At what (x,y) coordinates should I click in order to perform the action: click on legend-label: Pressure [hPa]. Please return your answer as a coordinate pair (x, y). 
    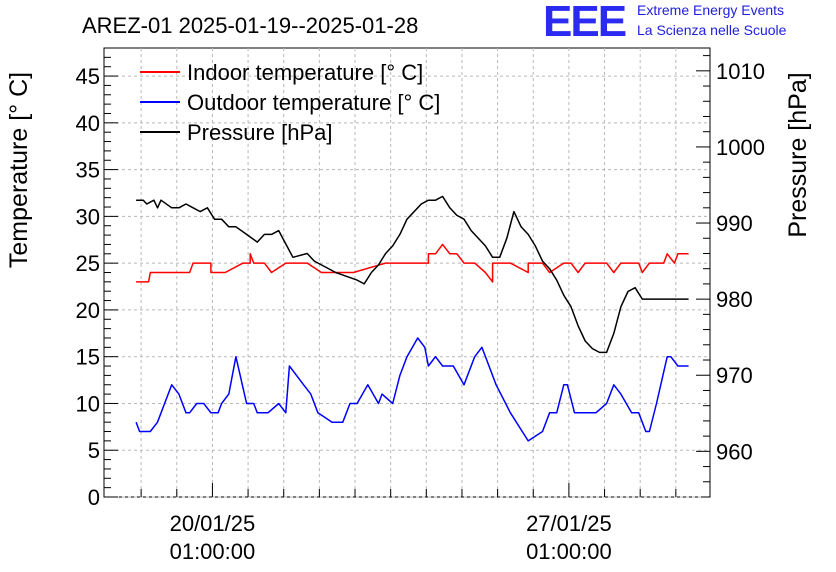
    Looking at the image, I should click on (260, 132).